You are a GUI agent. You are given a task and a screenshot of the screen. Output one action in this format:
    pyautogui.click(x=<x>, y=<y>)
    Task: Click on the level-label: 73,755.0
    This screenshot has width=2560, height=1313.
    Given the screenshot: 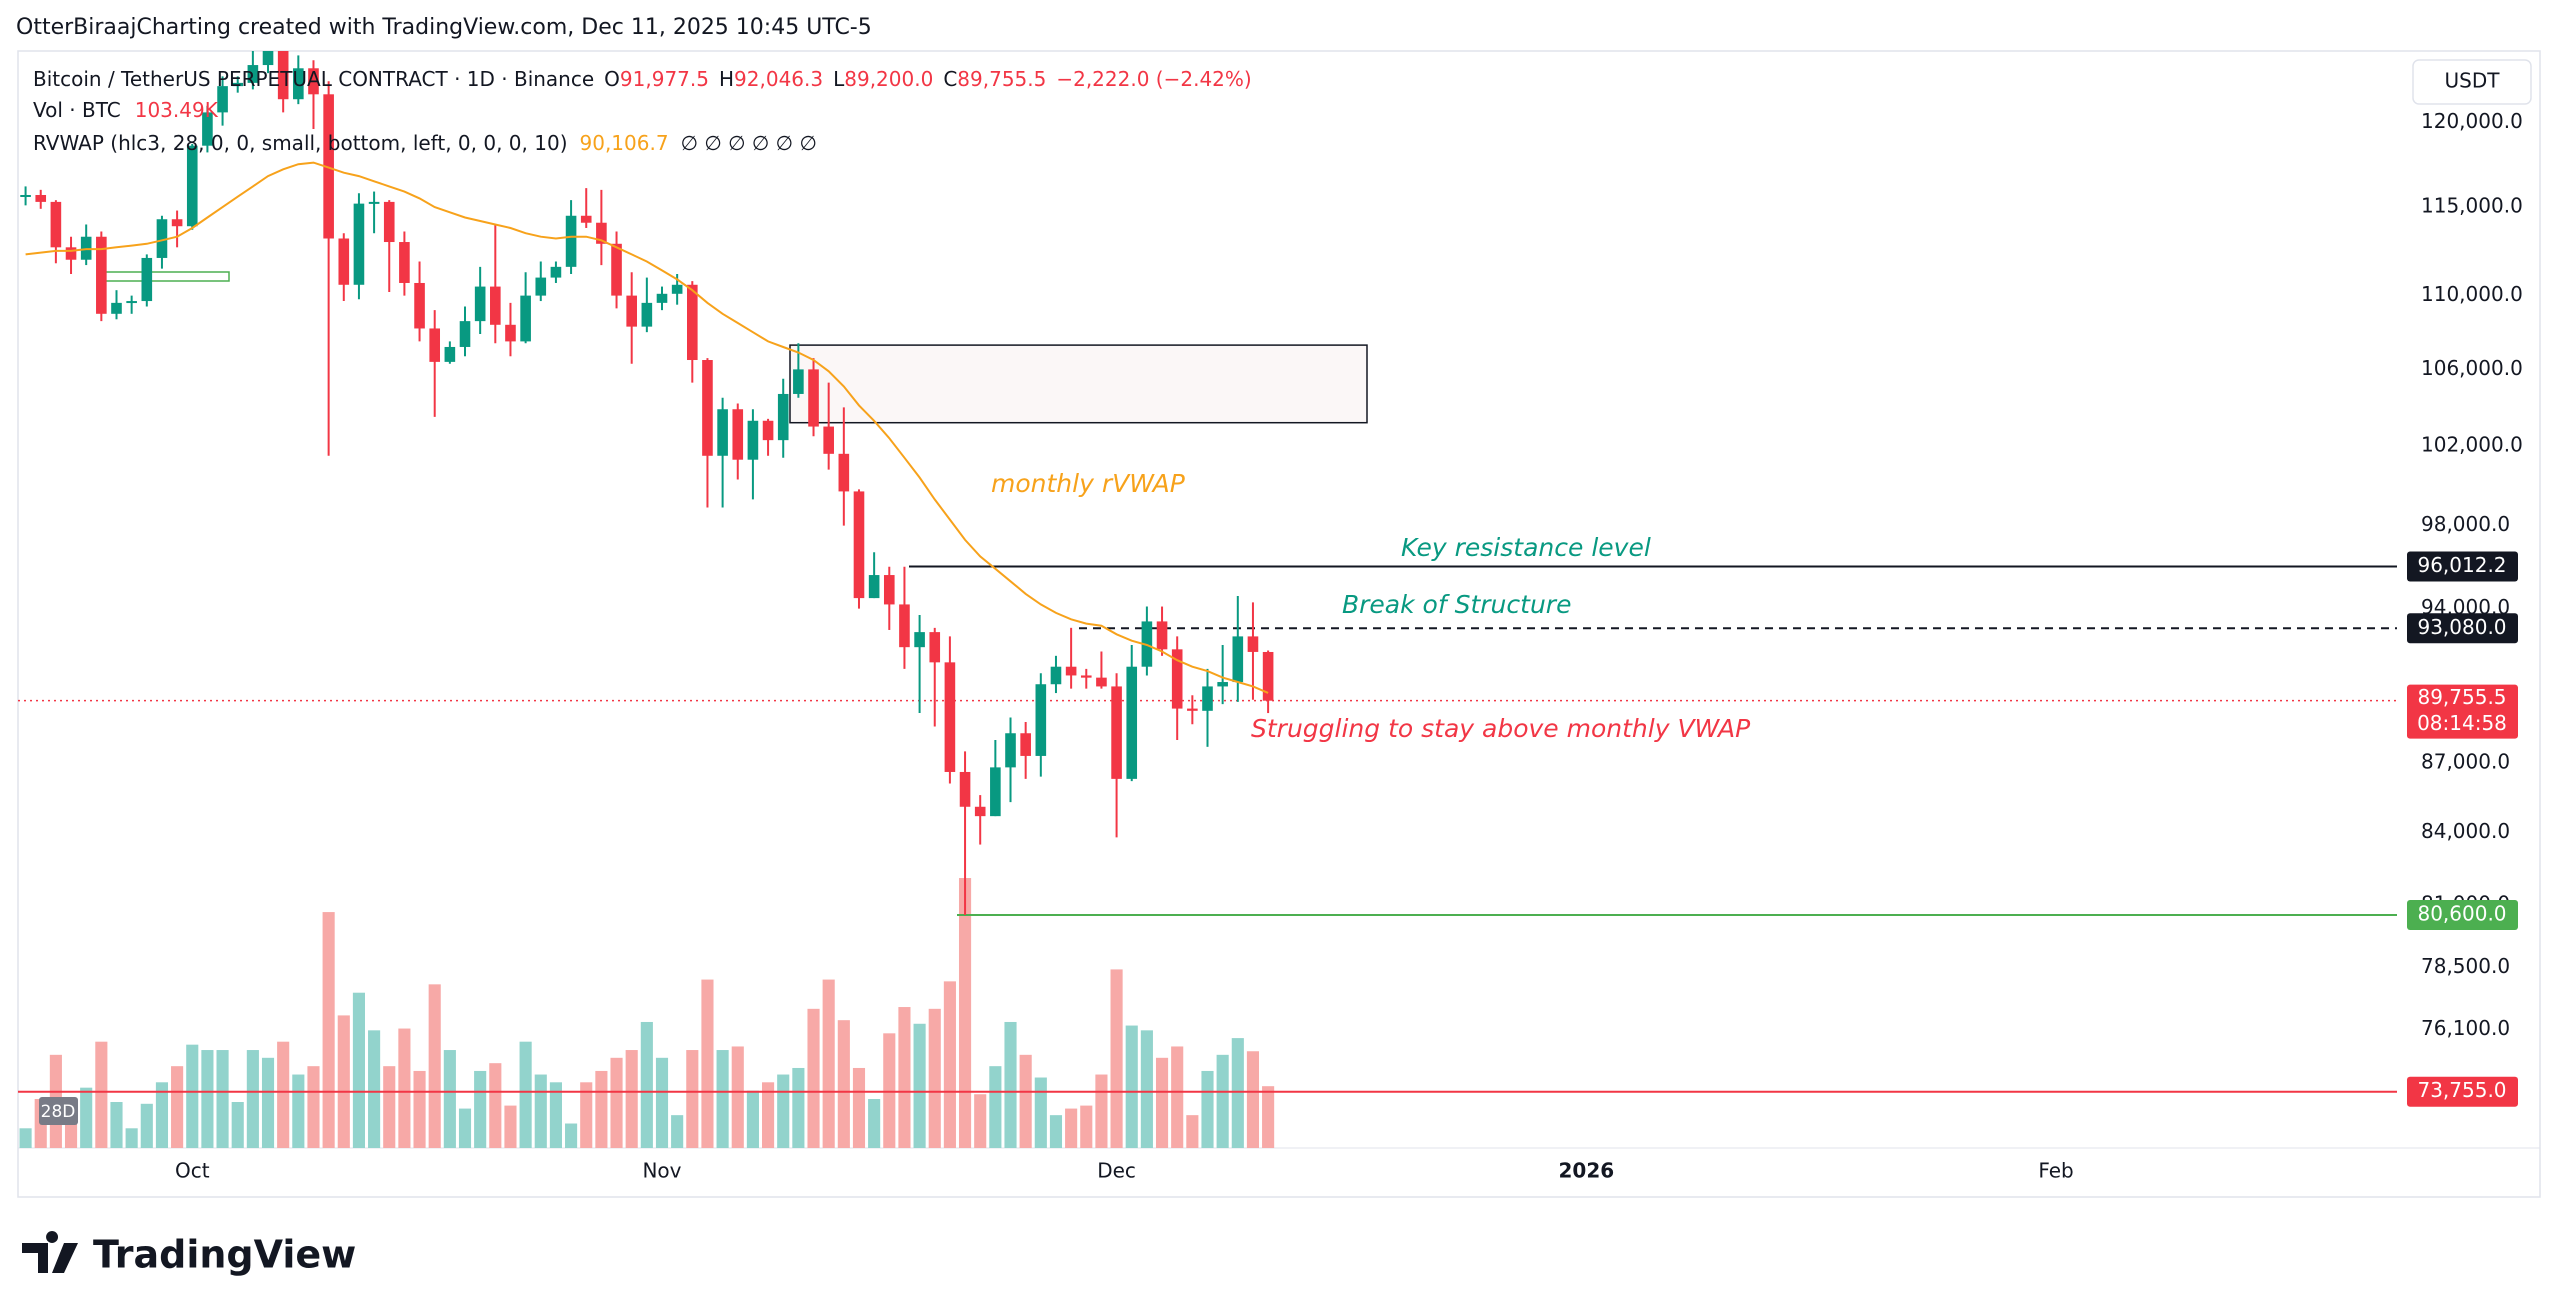 What is the action you would take?
    pyautogui.click(x=2461, y=1090)
    